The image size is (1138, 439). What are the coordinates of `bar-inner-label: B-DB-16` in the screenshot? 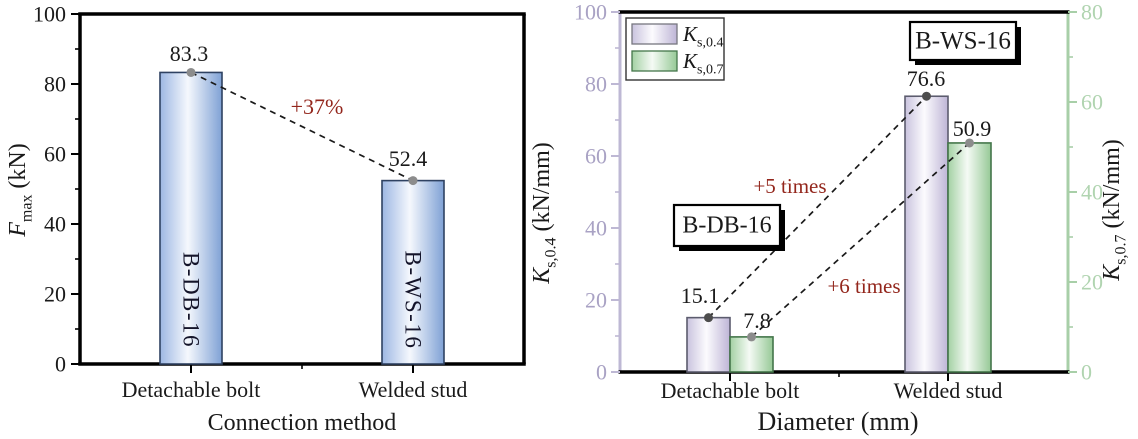 It's located at (191, 300).